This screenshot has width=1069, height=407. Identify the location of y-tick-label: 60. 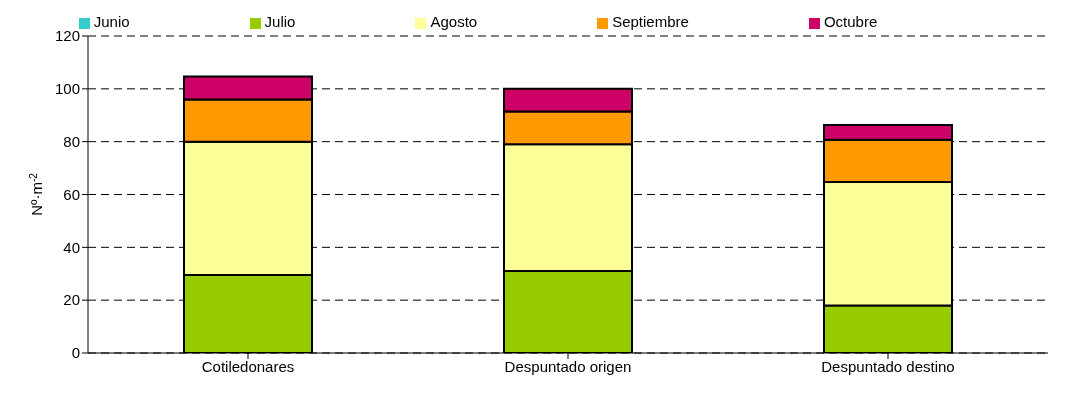
(71, 194).